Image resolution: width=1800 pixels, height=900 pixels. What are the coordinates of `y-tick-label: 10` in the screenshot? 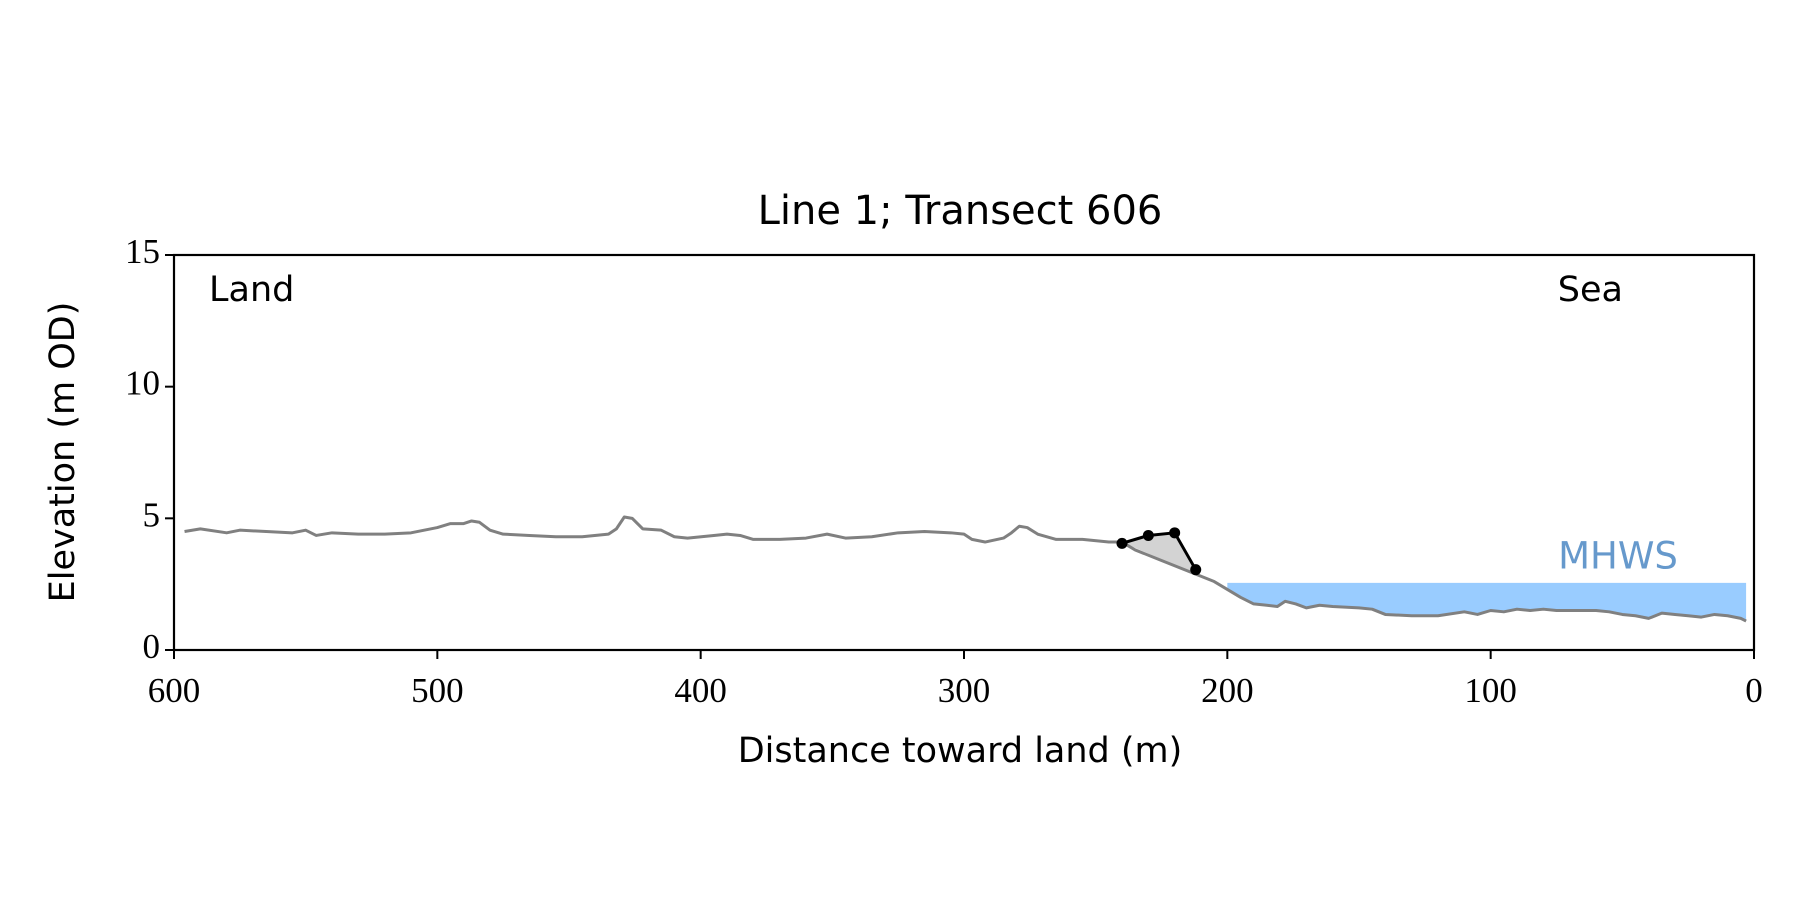 It's located at (142, 383).